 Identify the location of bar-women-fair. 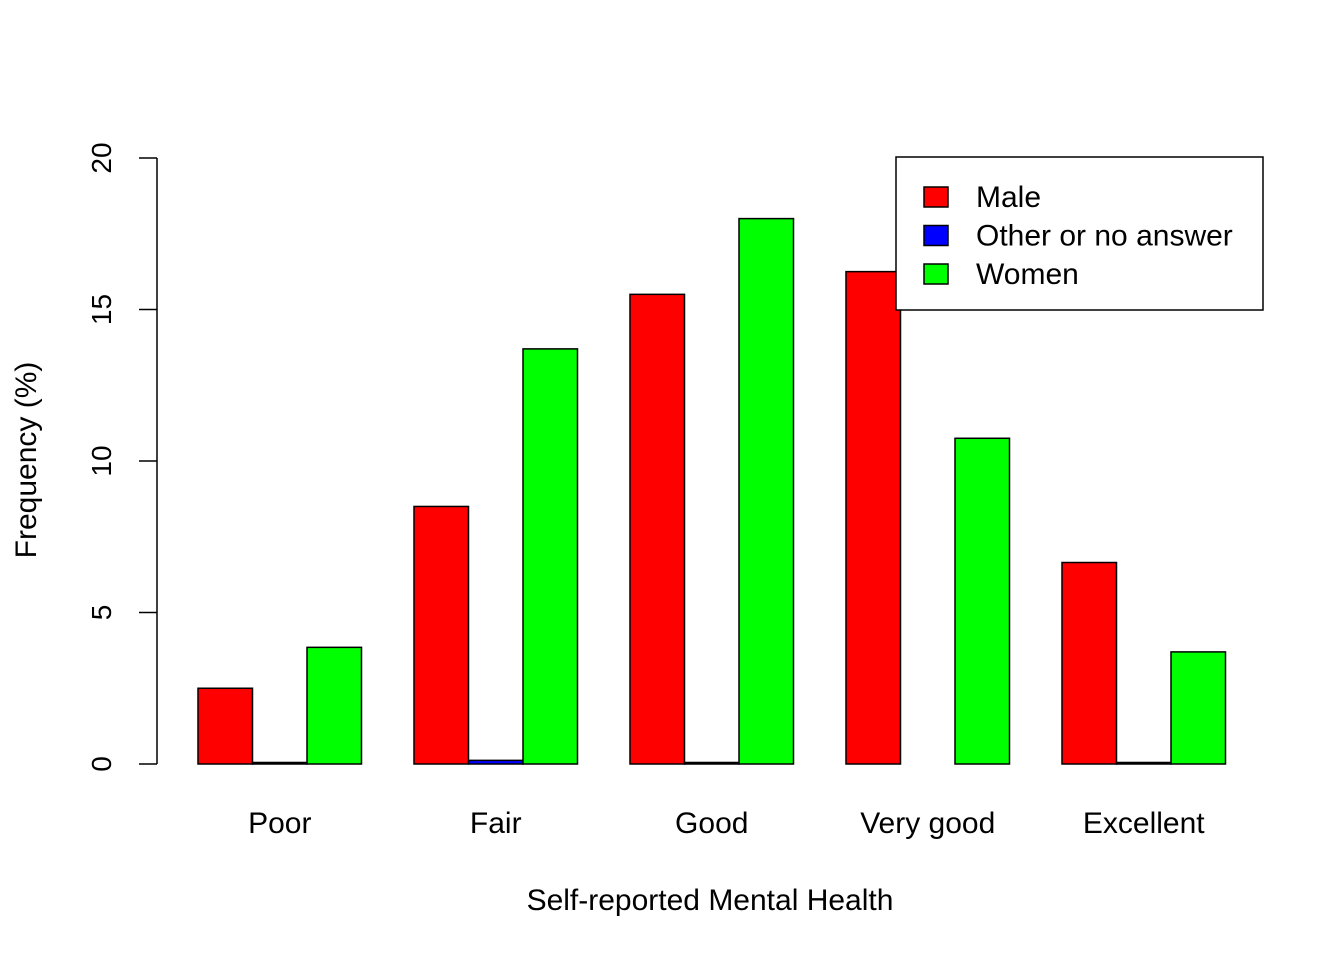
(550, 556).